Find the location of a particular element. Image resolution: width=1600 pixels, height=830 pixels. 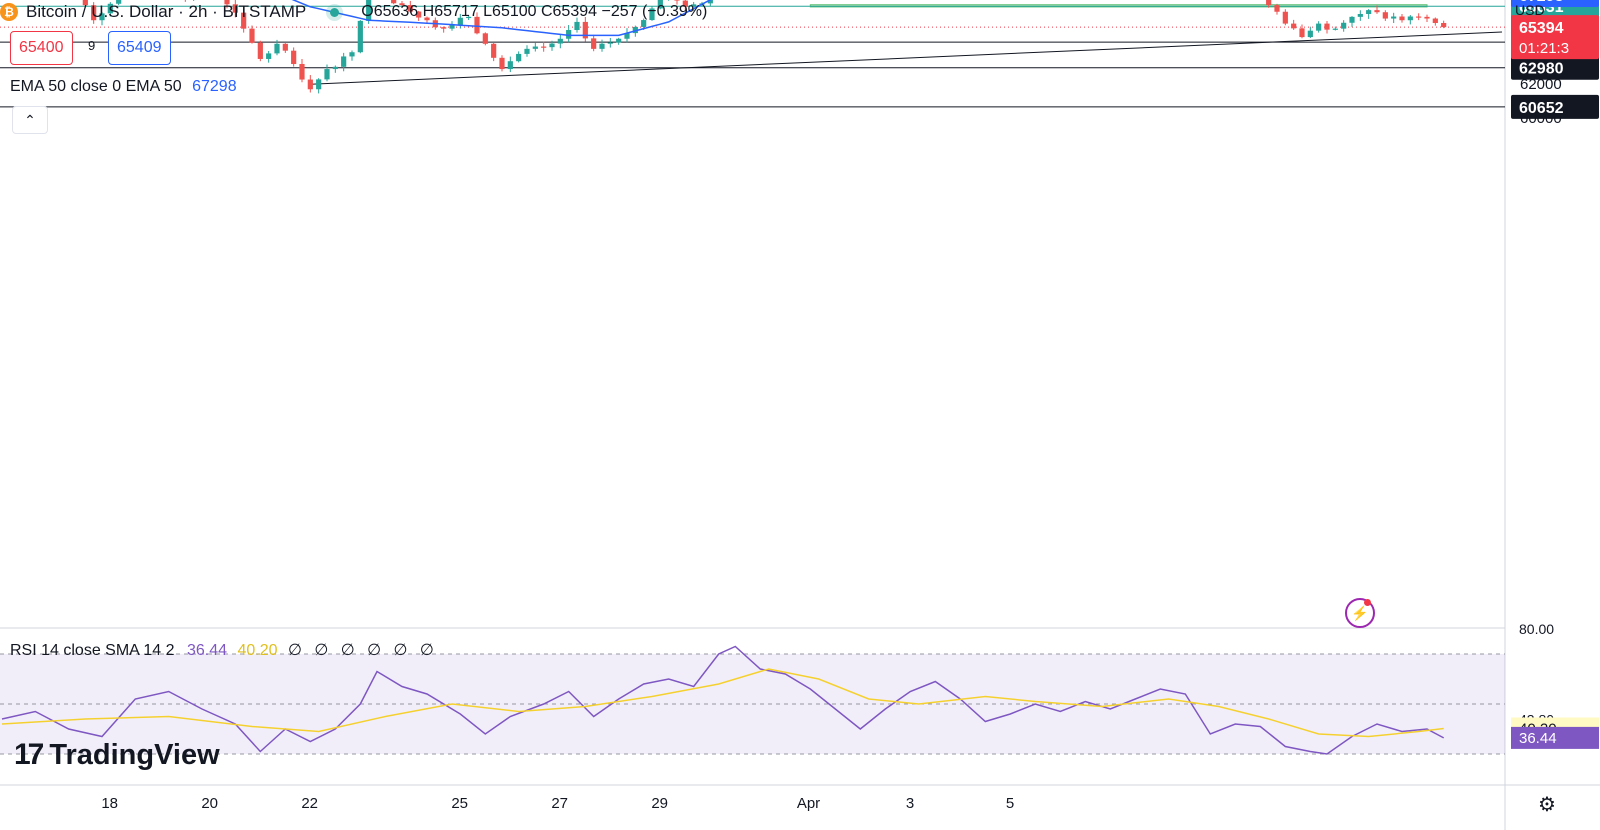

level-badge: 60652 is located at coordinates (1541, 108).